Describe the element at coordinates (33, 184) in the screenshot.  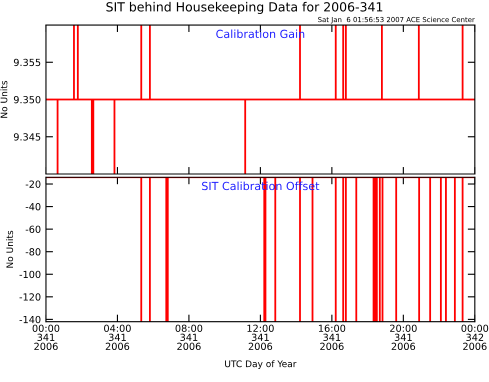
I see `y-tick-label: -20` at that location.